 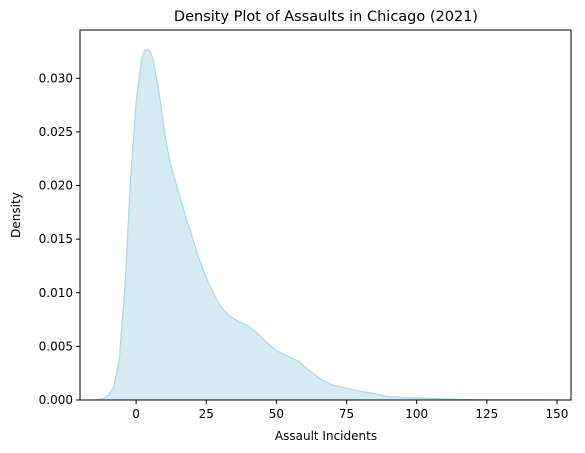 What do you see at coordinates (56, 400) in the screenshot?
I see `y-tick-label: 0.000` at bounding box center [56, 400].